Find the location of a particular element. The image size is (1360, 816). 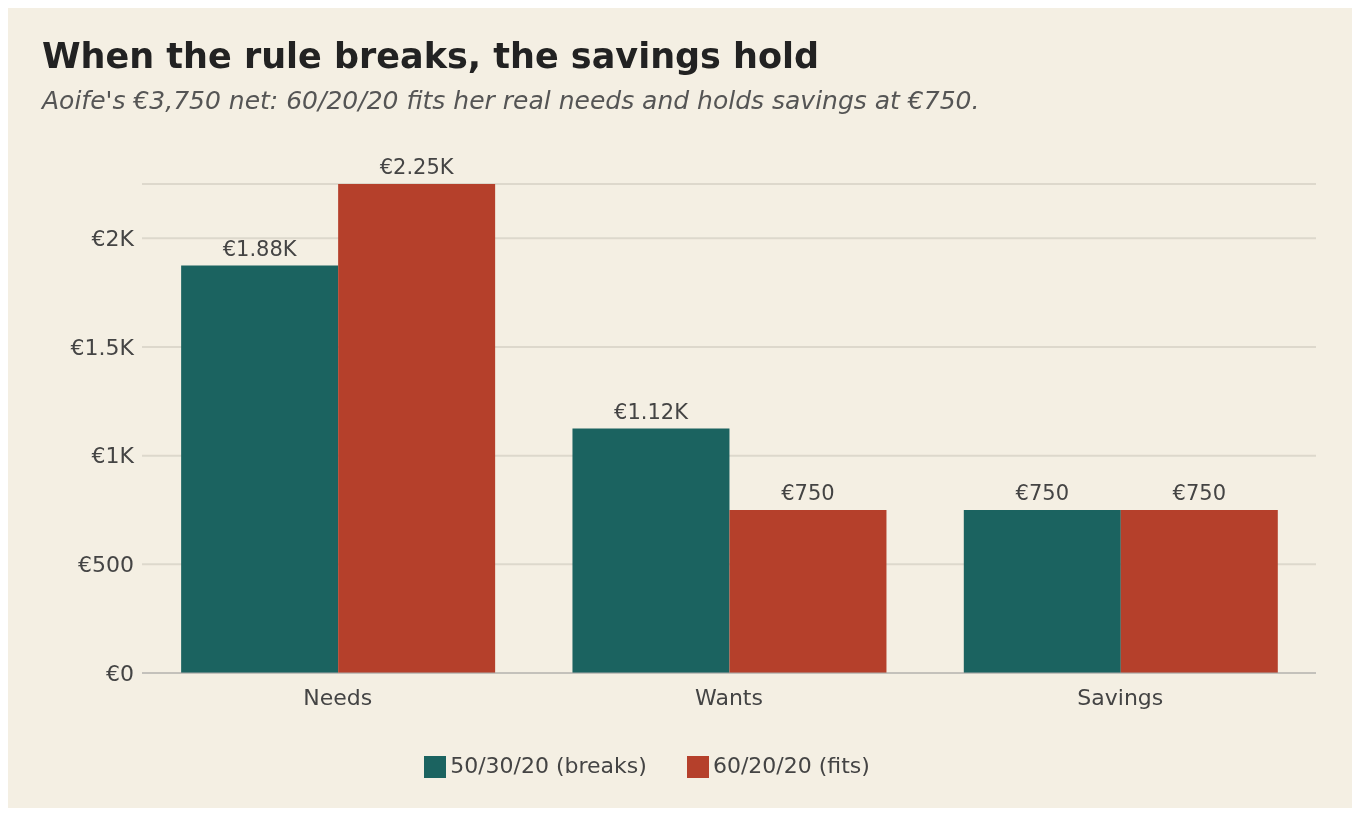

chart-title: When the rule breaks, the savings hold is located at coordinates (431, 56).